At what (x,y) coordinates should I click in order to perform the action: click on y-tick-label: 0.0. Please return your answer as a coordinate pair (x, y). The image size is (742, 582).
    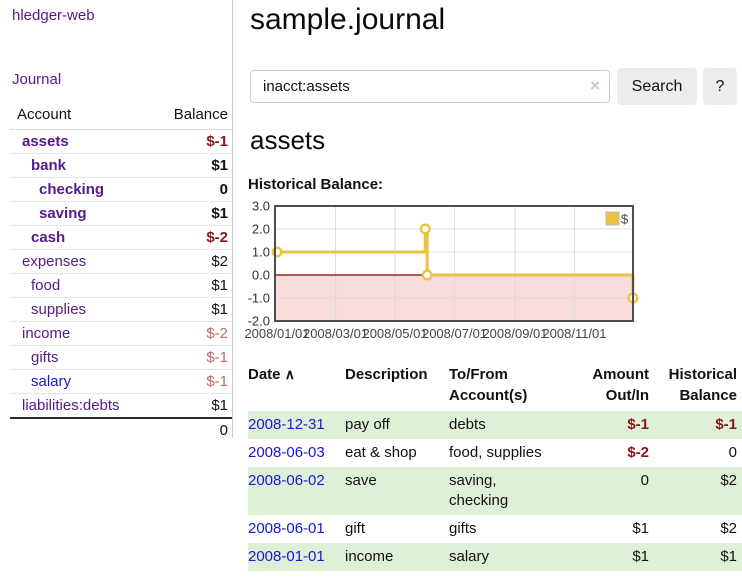
    Looking at the image, I should click on (261, 275).